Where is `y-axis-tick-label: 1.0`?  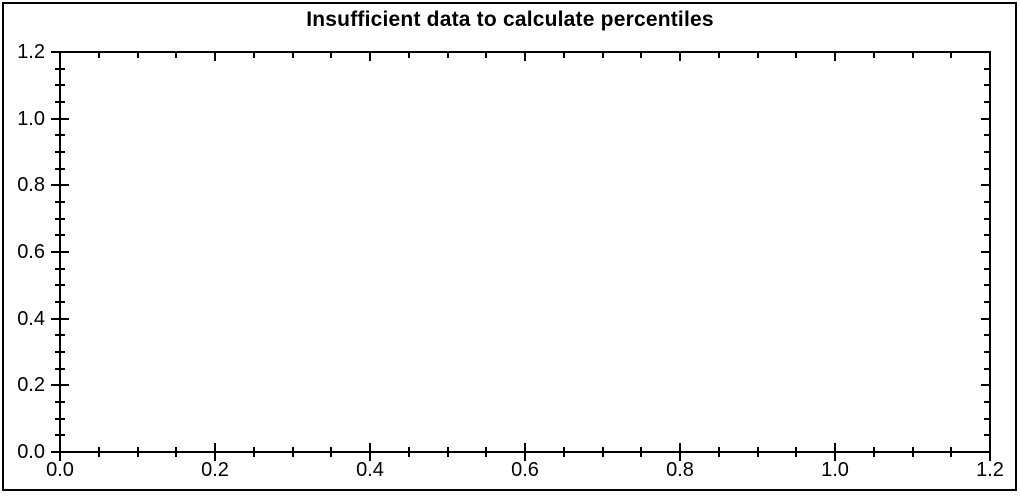 y-axis-tick-label: 1.0 is located at coordinates (31, 118).